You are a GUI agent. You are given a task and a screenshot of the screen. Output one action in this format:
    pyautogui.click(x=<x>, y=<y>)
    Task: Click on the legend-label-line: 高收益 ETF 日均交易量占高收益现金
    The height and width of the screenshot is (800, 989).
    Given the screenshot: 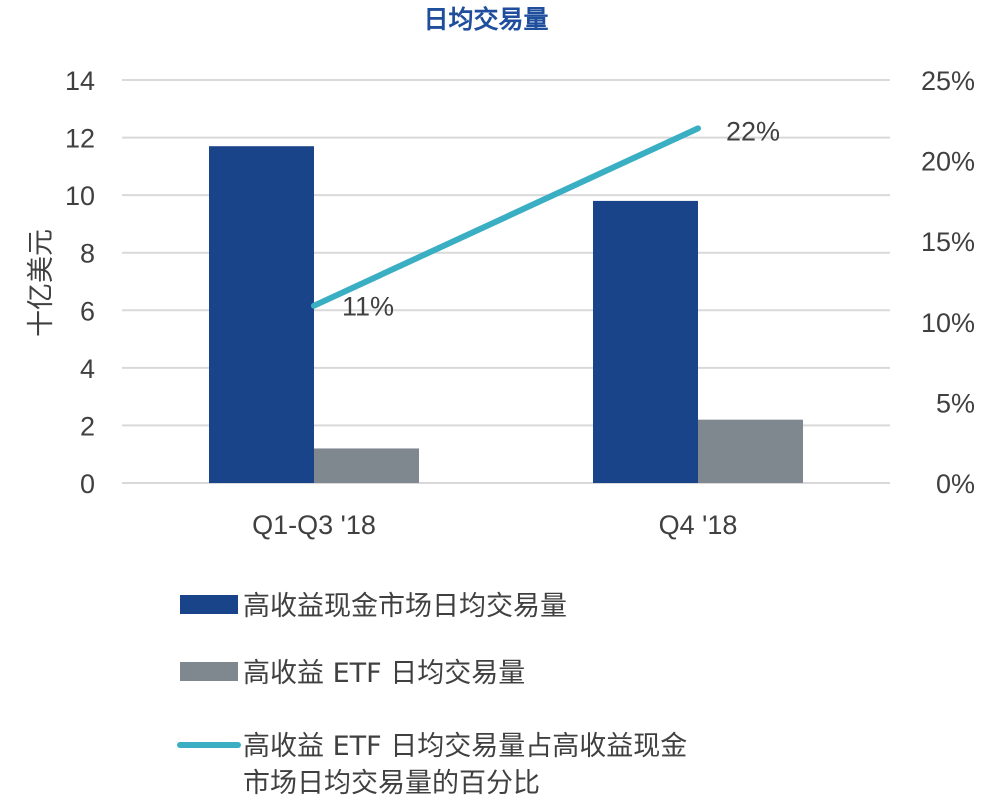 What is the action you would take?
    pyautogui.click(x=465, y=746)
    